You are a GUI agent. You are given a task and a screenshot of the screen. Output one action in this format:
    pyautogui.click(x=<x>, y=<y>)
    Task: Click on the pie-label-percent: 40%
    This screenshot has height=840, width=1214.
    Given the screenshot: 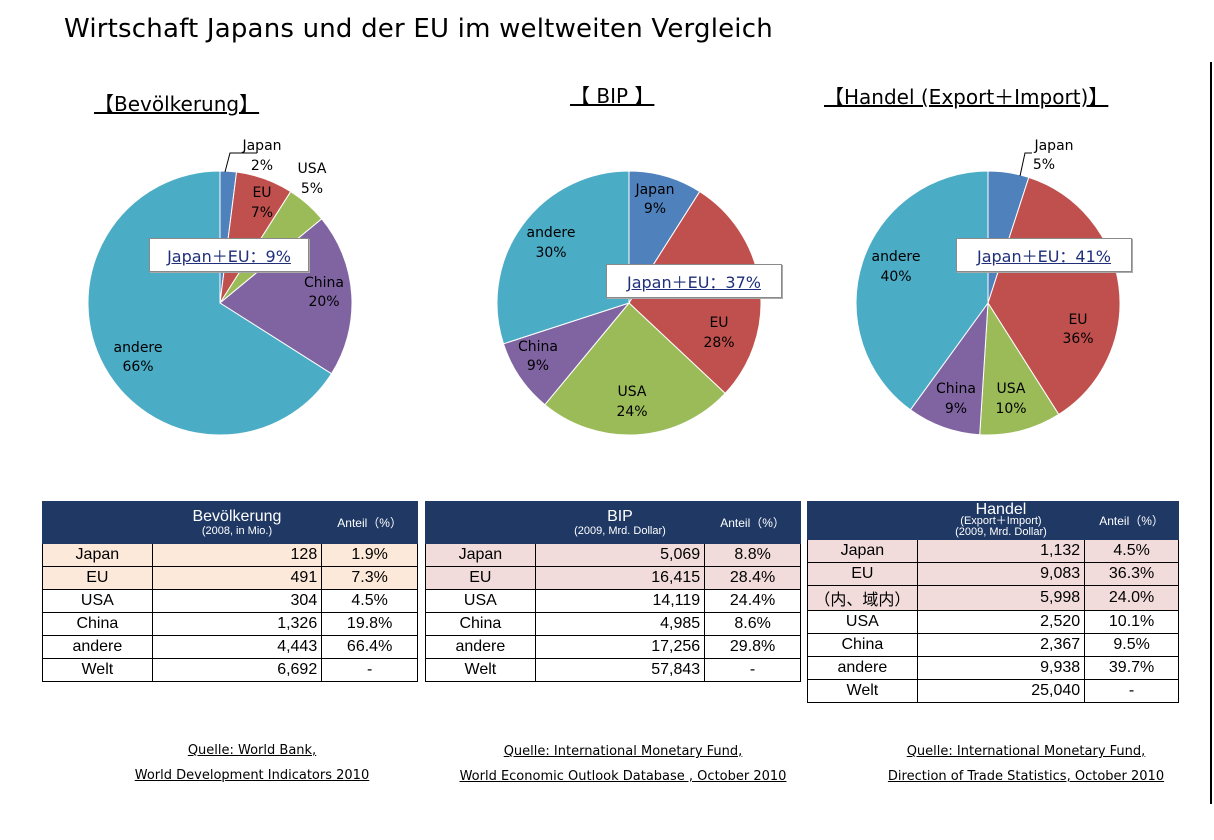 What is the action you would take?
    pyautogui.click(x=895, y=277)
    